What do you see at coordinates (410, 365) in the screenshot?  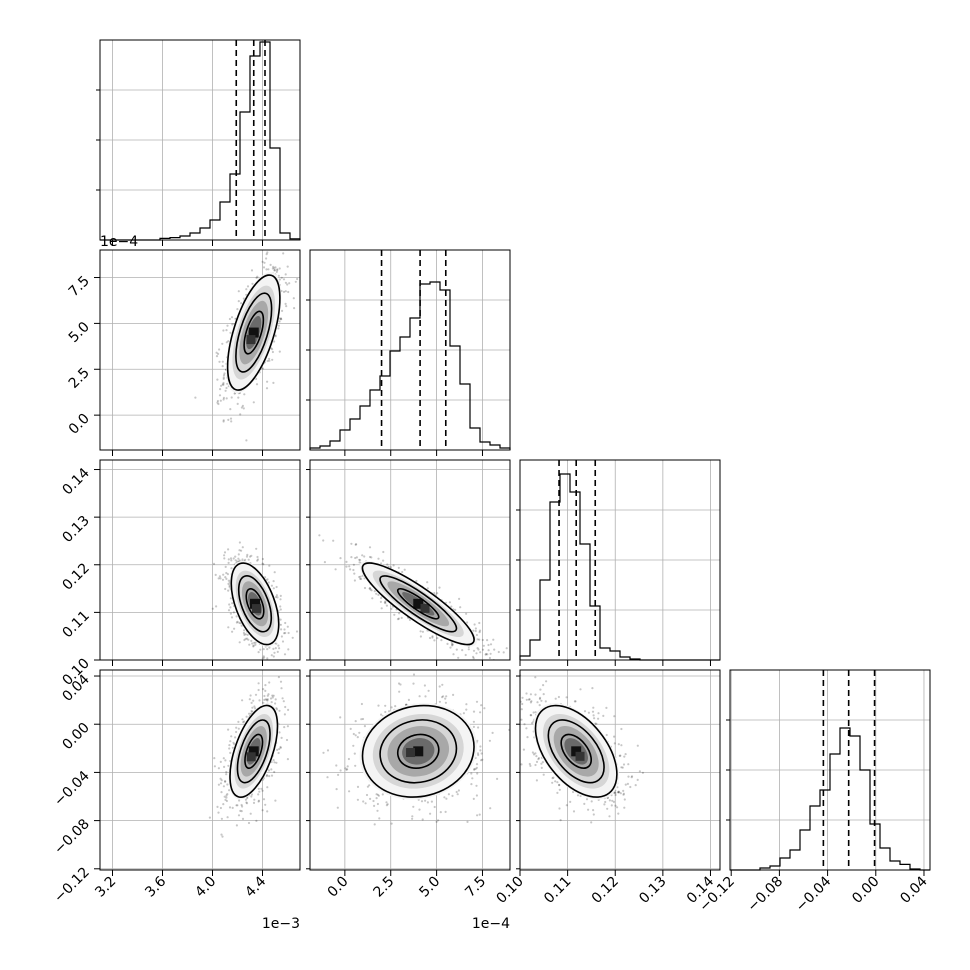 I see `histogram-bars` at bounding box center [410, 365].